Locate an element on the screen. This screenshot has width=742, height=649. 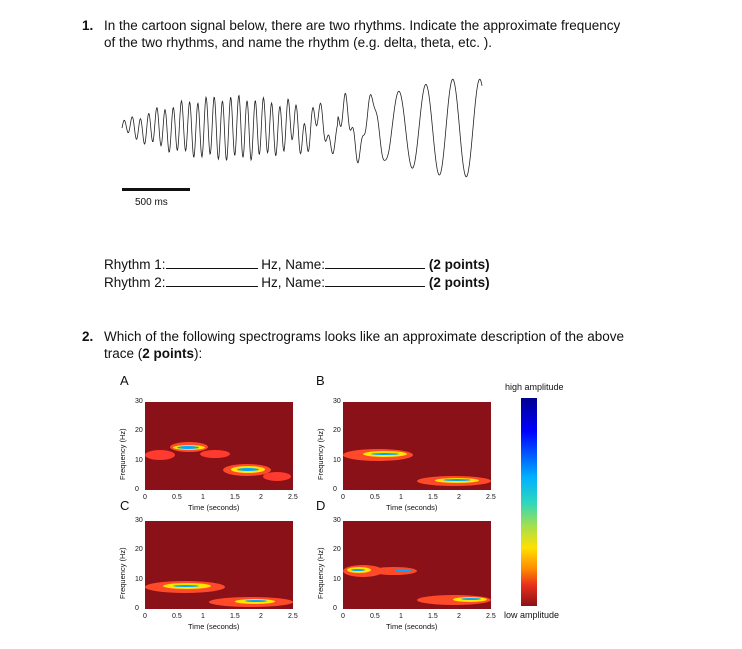
spectrogram-c is located at coordinates (219, 565).